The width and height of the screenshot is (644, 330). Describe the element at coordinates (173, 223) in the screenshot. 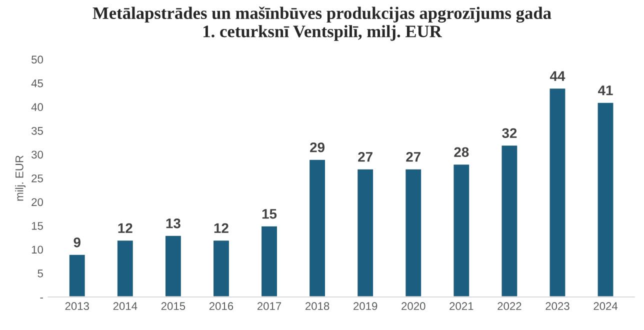

I see `data-label: 13` at that location.